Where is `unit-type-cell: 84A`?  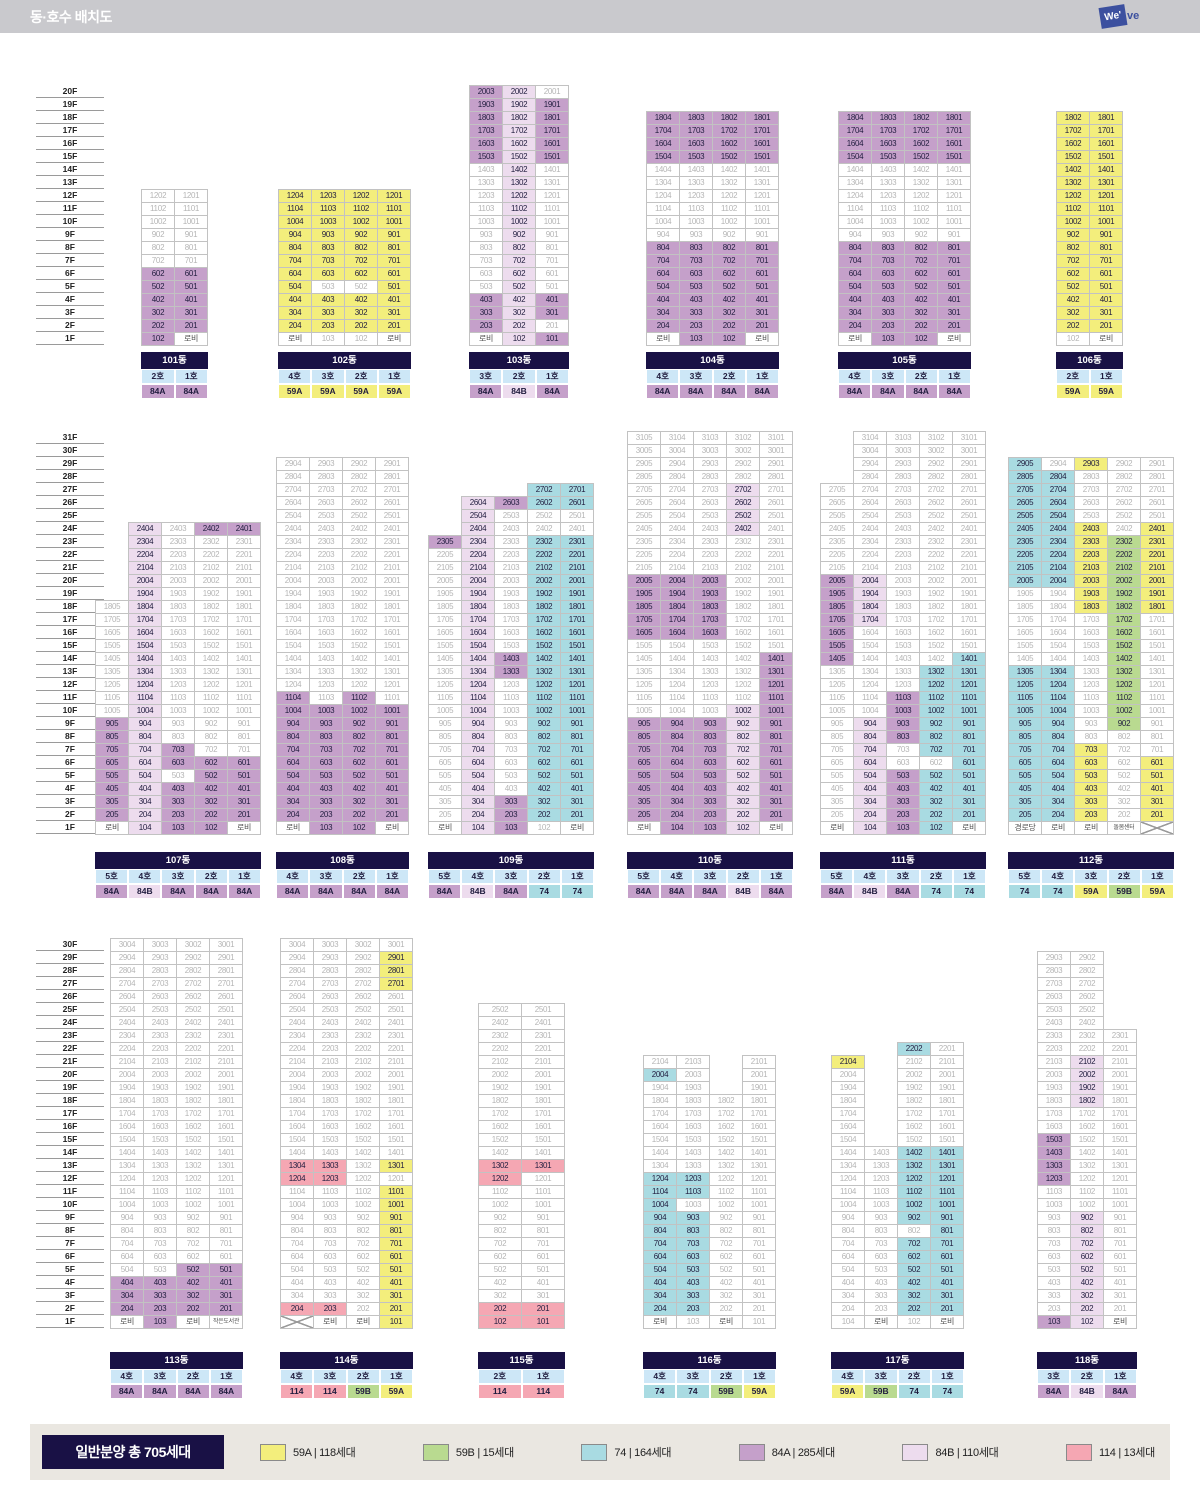
unit-type-cell: 84A is located at coordinates (677, 891).